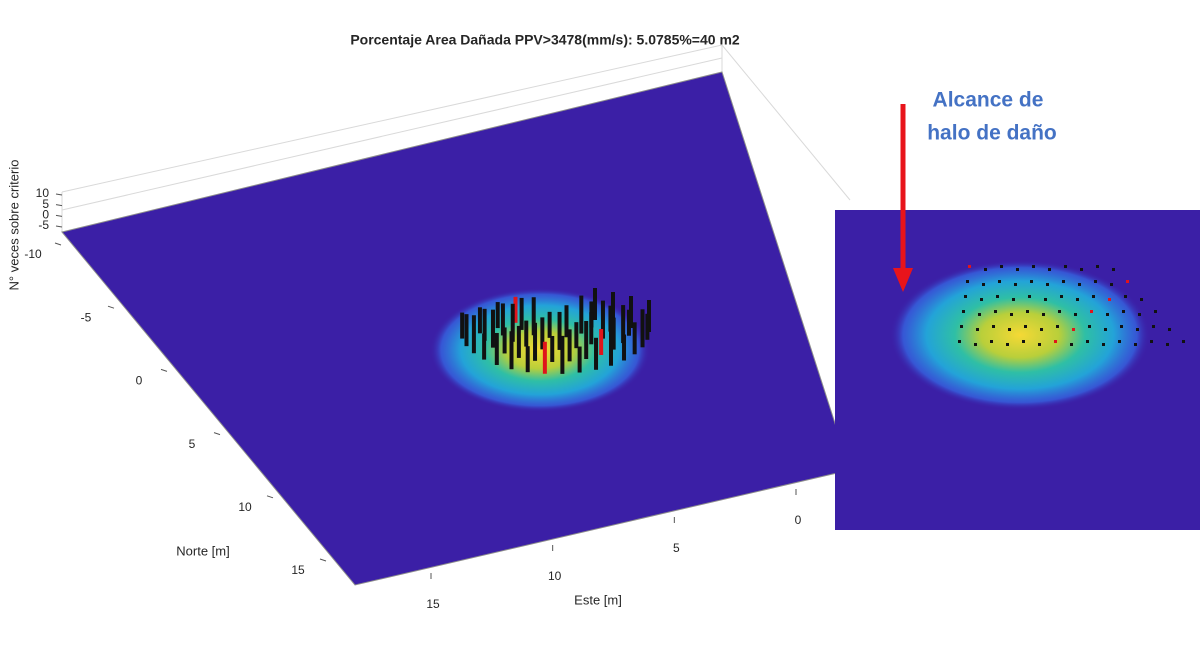 This screenshot has width=1200, height=660. What do you see at coordinates (139, 381) in the screenshot?
I see `y-tick-label: 0` at bounding box center [139, 381].